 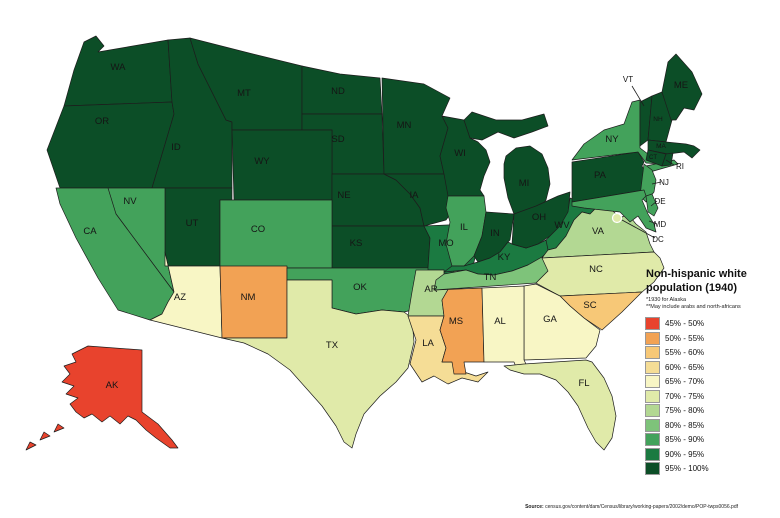 I want to click on state-label-nm: NM, so click(x=248, y=297).